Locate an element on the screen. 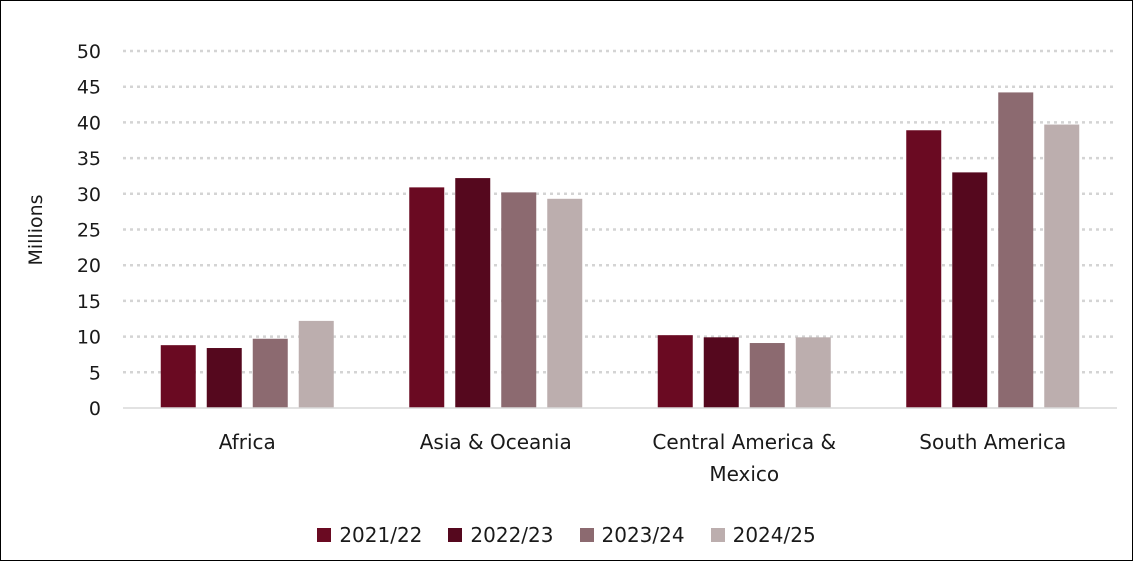  y-axis-label: Millions is located at coordinates (36, 229).